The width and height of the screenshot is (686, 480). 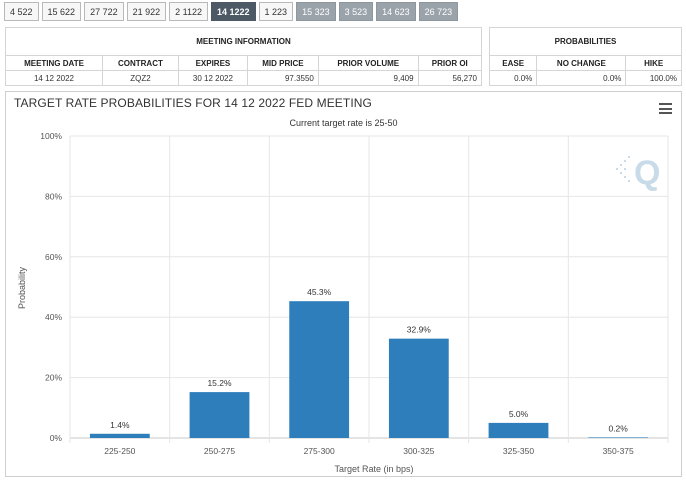 I want to click on x-axis-label: Target Rate (in bps), so click(x=373, y=469).